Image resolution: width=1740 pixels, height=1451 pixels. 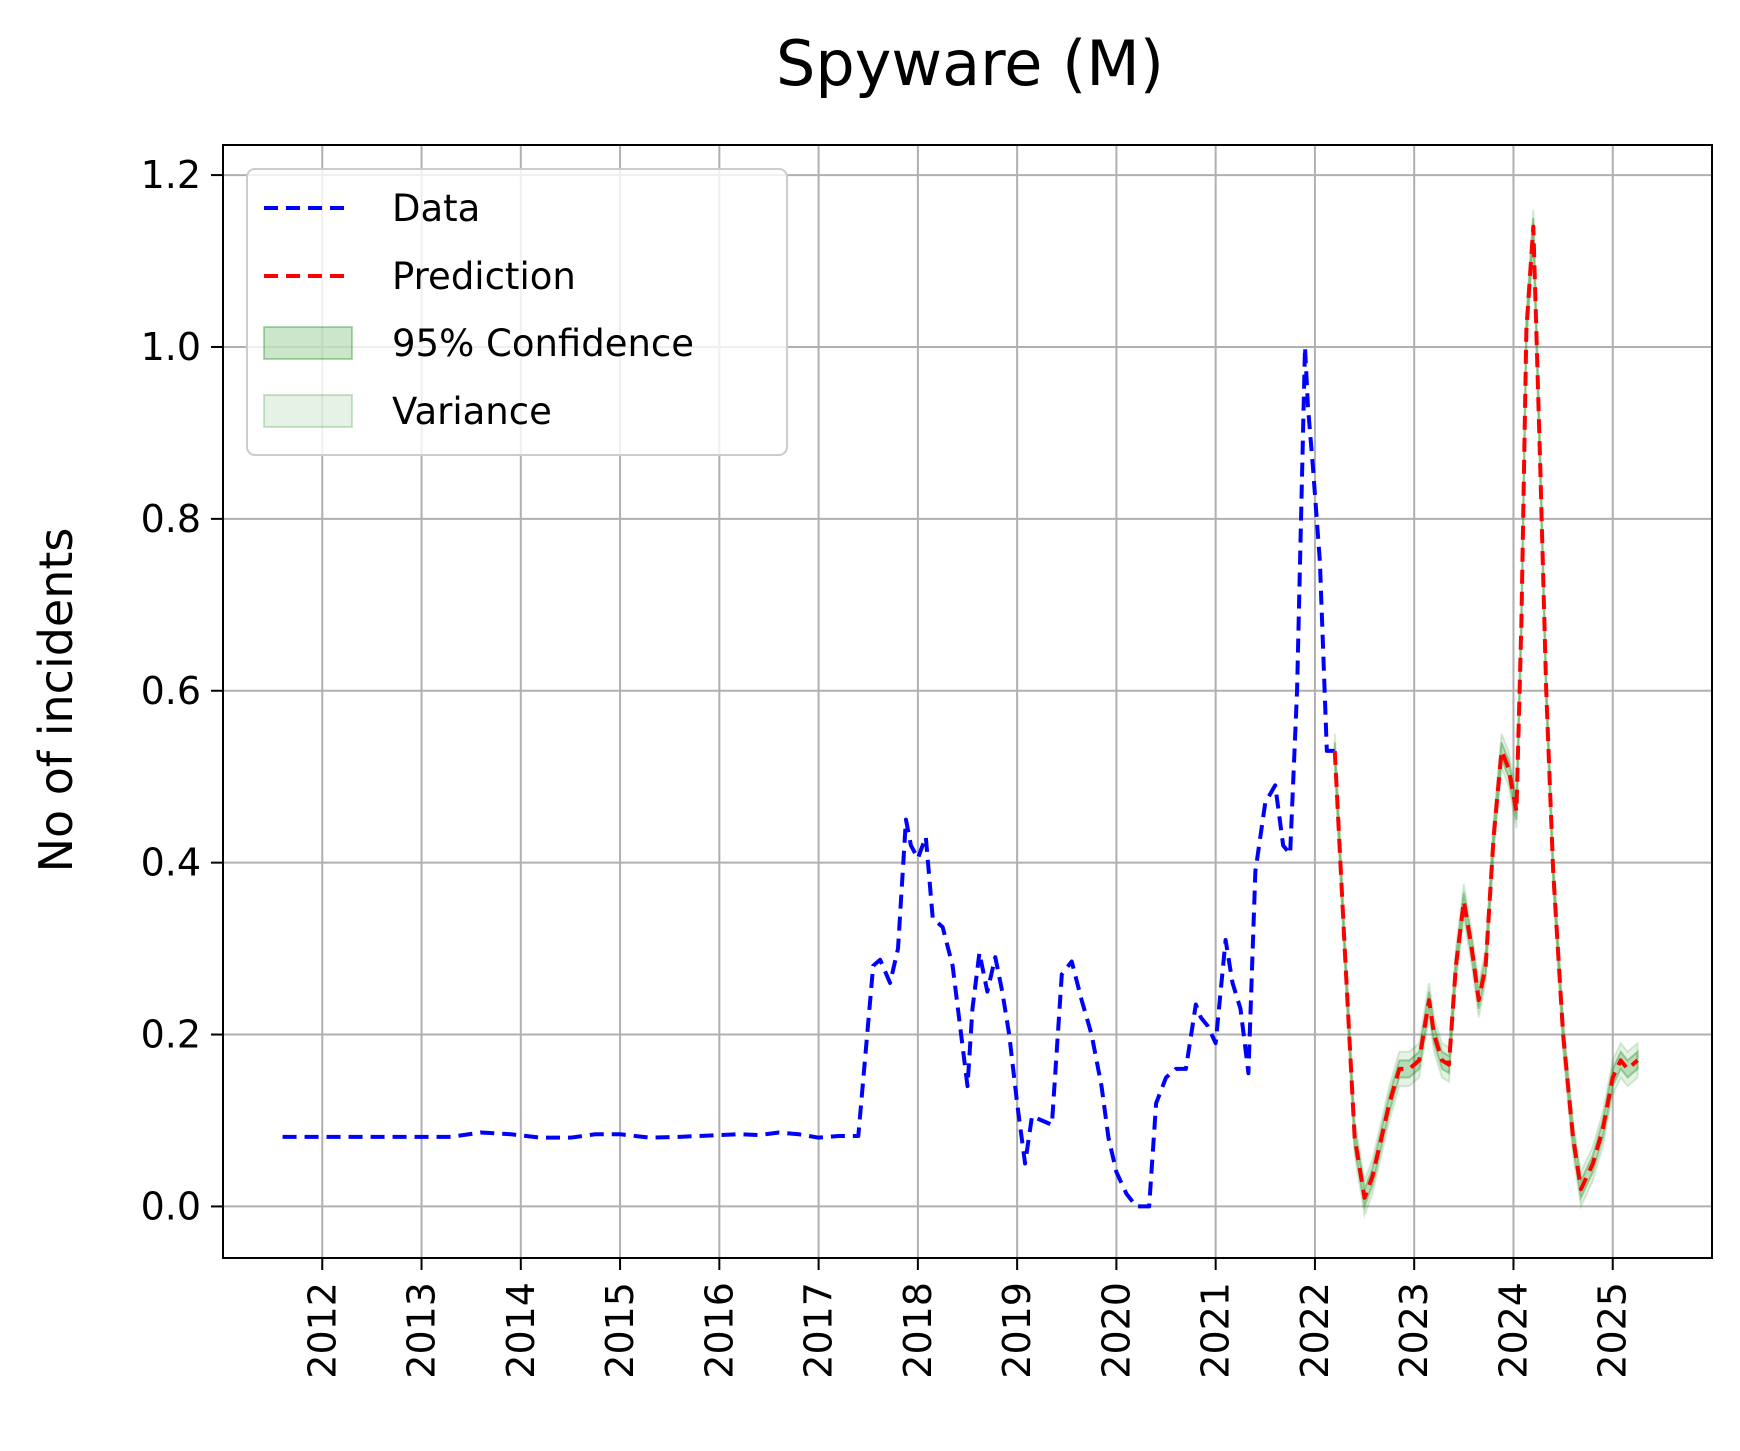 I want to click on y-tick-label: 0.6, so click(x=171, y=691).